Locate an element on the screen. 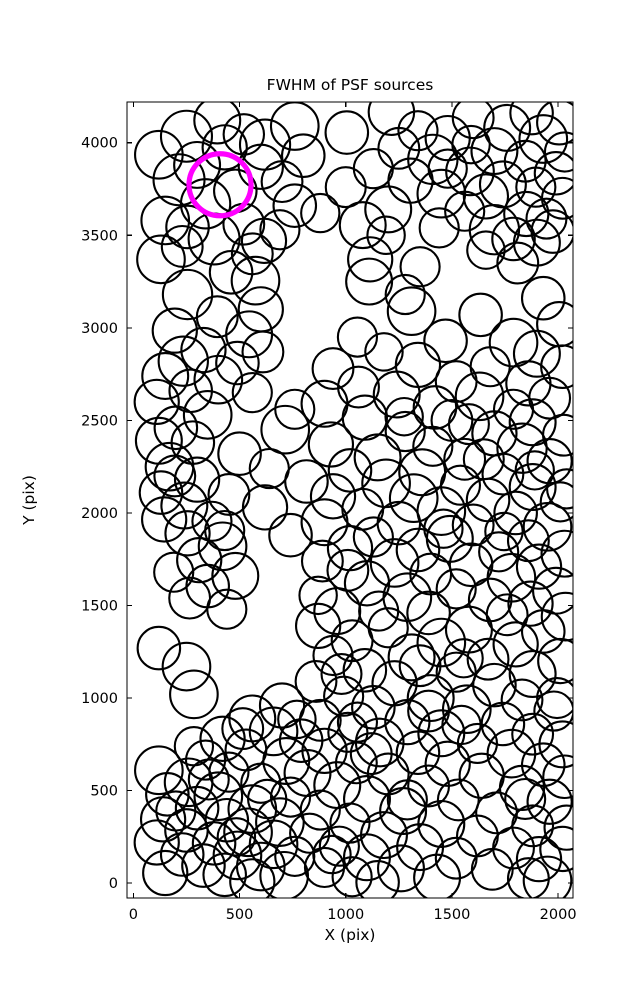 Image resolution: width=637 pixels, height=1000 pixels. highlight-circle is located at coordinates (220, 185).